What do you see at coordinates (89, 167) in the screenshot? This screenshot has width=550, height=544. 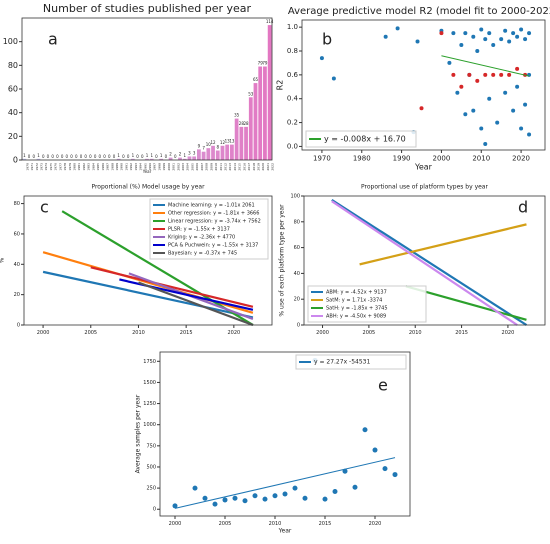 I see `x-tick-label: 1983` at bounding box center [89, 167].